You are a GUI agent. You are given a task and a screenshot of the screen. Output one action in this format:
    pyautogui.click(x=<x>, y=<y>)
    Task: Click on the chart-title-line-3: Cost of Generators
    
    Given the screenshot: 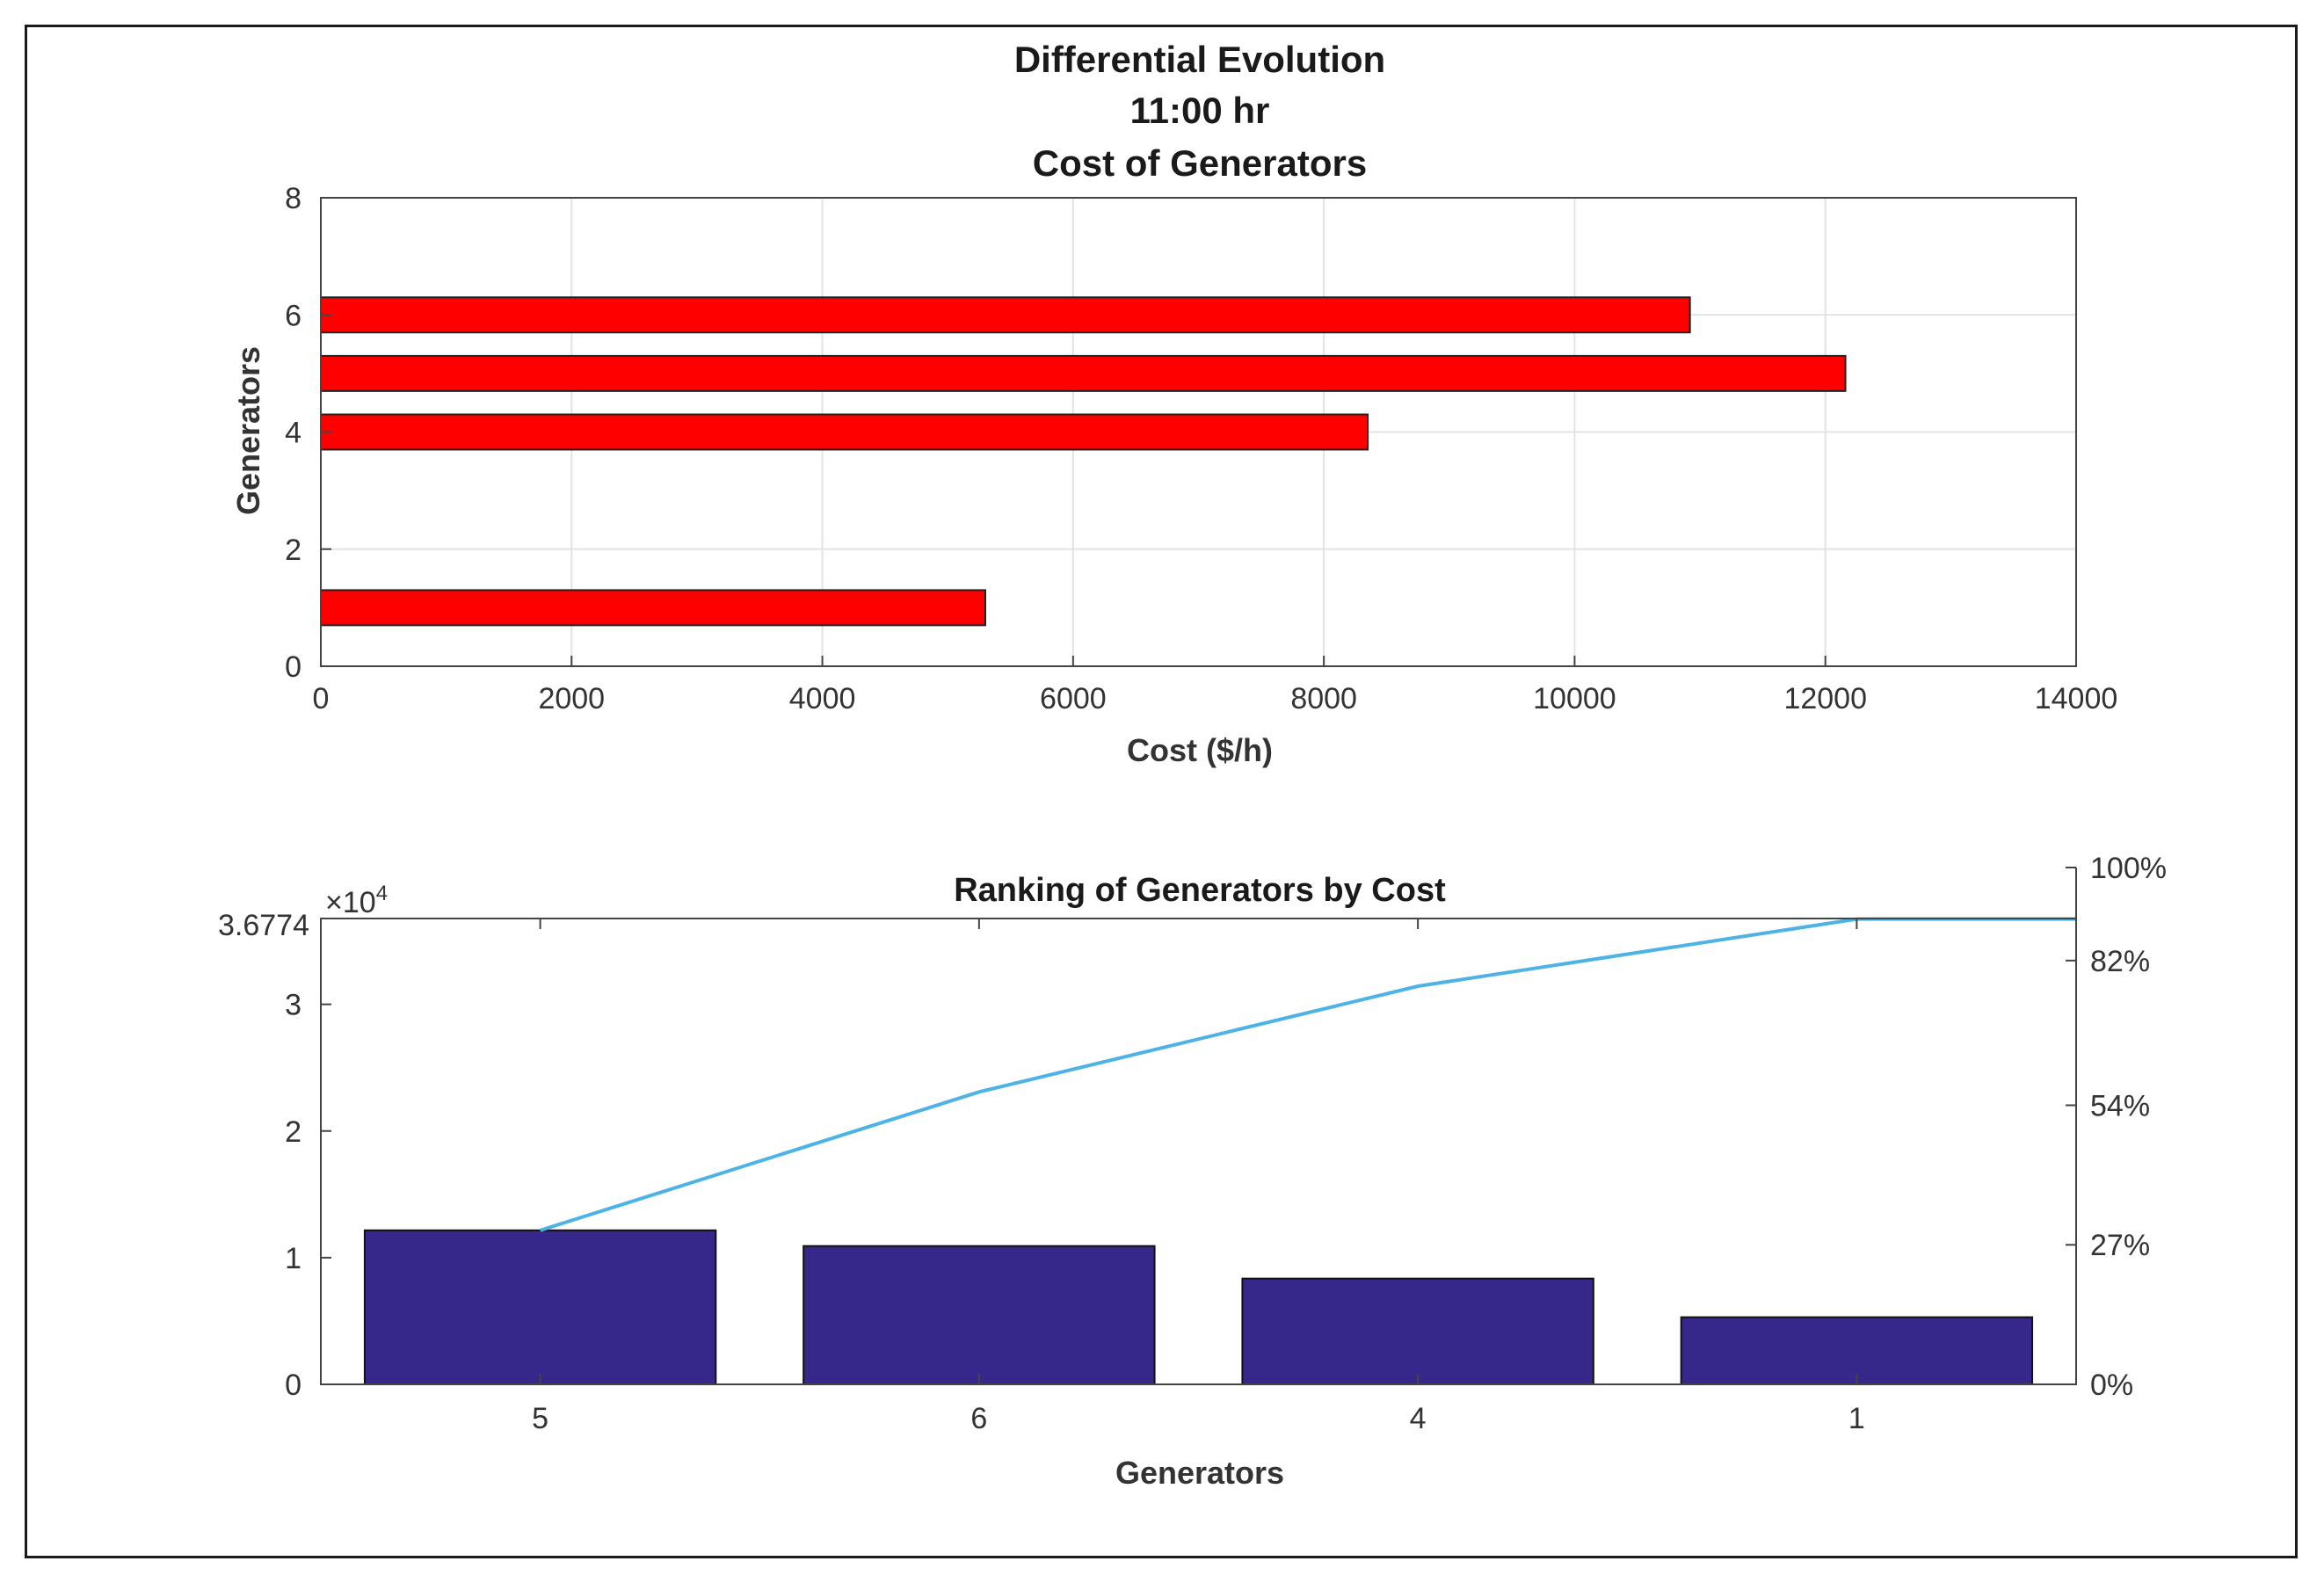 What is the action you would take?
    pyautogui.click(x=1200, y=163)
    